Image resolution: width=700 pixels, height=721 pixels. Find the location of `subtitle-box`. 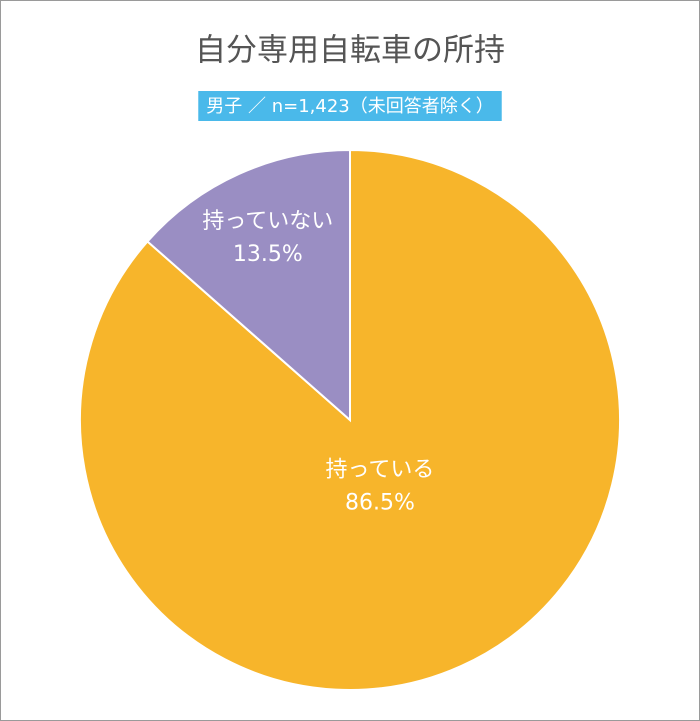

subtitle-box is located at coordinates (350, 106).